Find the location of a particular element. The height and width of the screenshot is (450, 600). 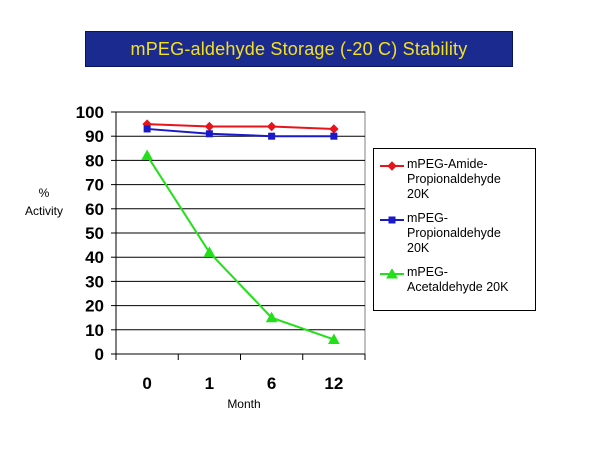

y-tick-label: 10 is located at coordinates (94, 330).